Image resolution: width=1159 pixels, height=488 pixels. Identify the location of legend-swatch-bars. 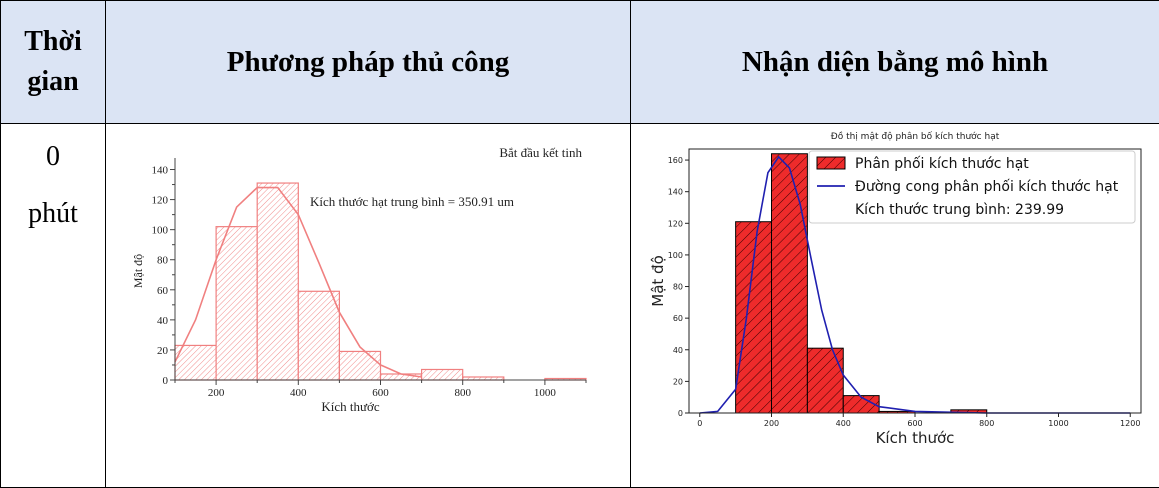
(831, 163).